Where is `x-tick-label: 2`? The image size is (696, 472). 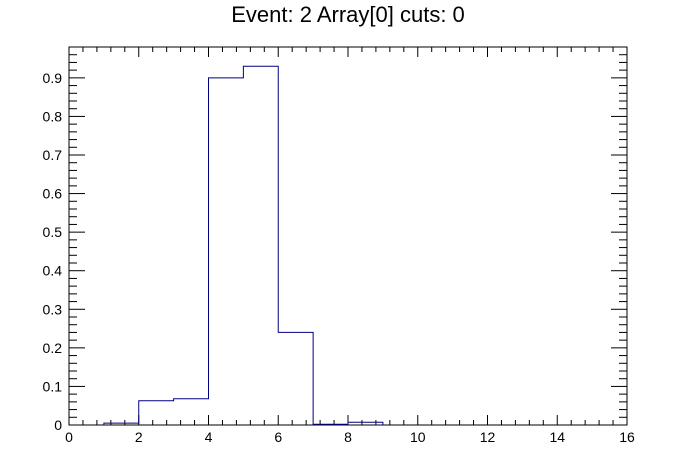
x-tick-label: 2 is located at coordinates (139, 437).